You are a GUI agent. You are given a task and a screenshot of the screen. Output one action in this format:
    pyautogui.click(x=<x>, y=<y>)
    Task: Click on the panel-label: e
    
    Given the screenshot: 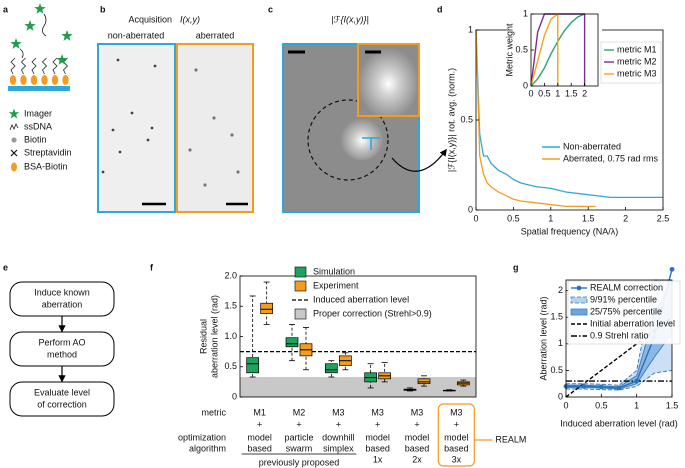 What is the action you would take?
    pyautogui.click(x=5, y=267)
    